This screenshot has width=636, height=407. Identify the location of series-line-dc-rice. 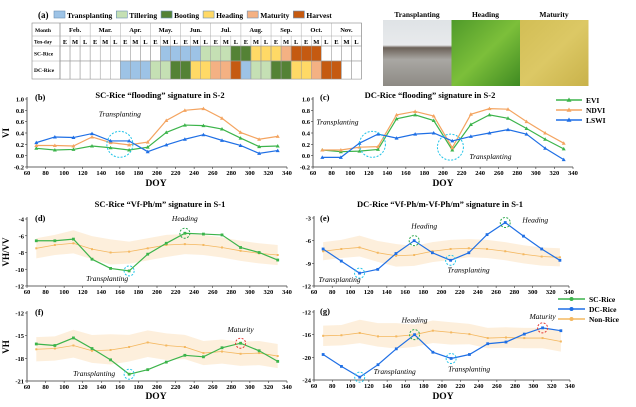
(441, 352).